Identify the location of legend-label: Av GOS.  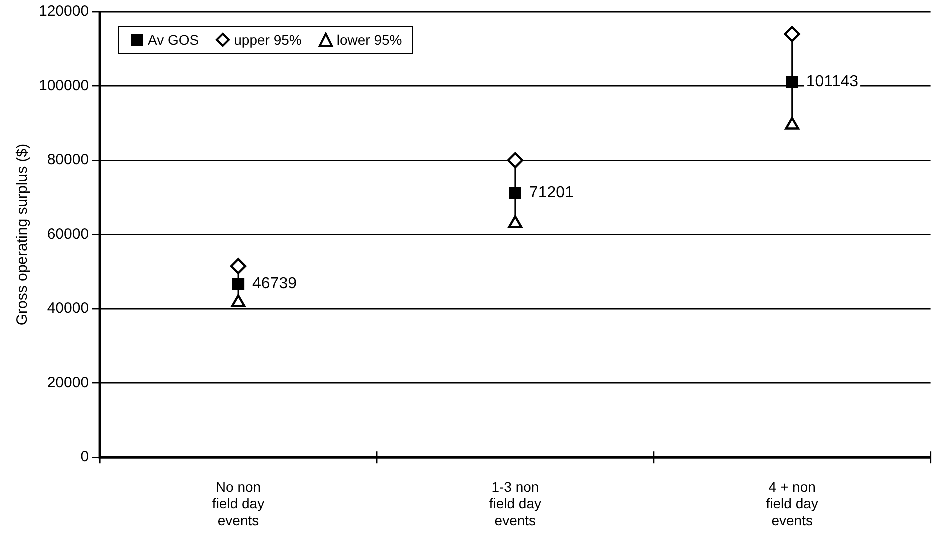
(174, 40).